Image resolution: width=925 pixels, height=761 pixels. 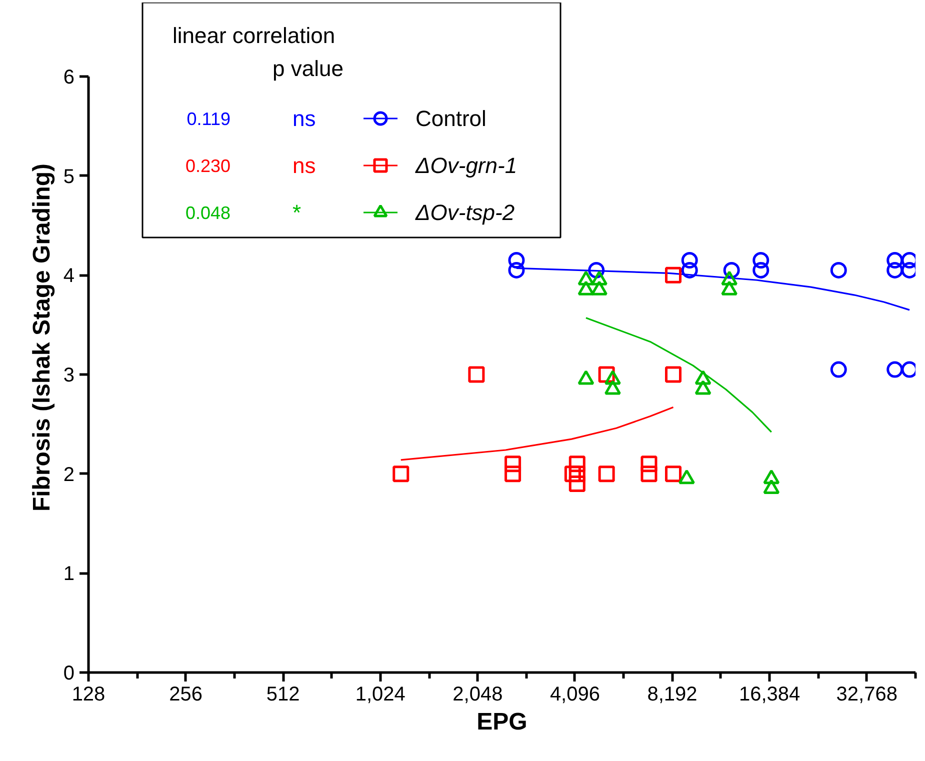 I want to click on x-tick-label: 1,024, so click(x=380, y=695).